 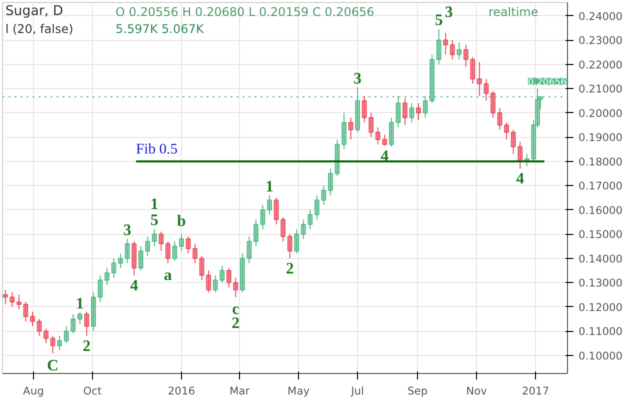 I want to click on x-tick-label: 2017, so click(x=536, y=391).